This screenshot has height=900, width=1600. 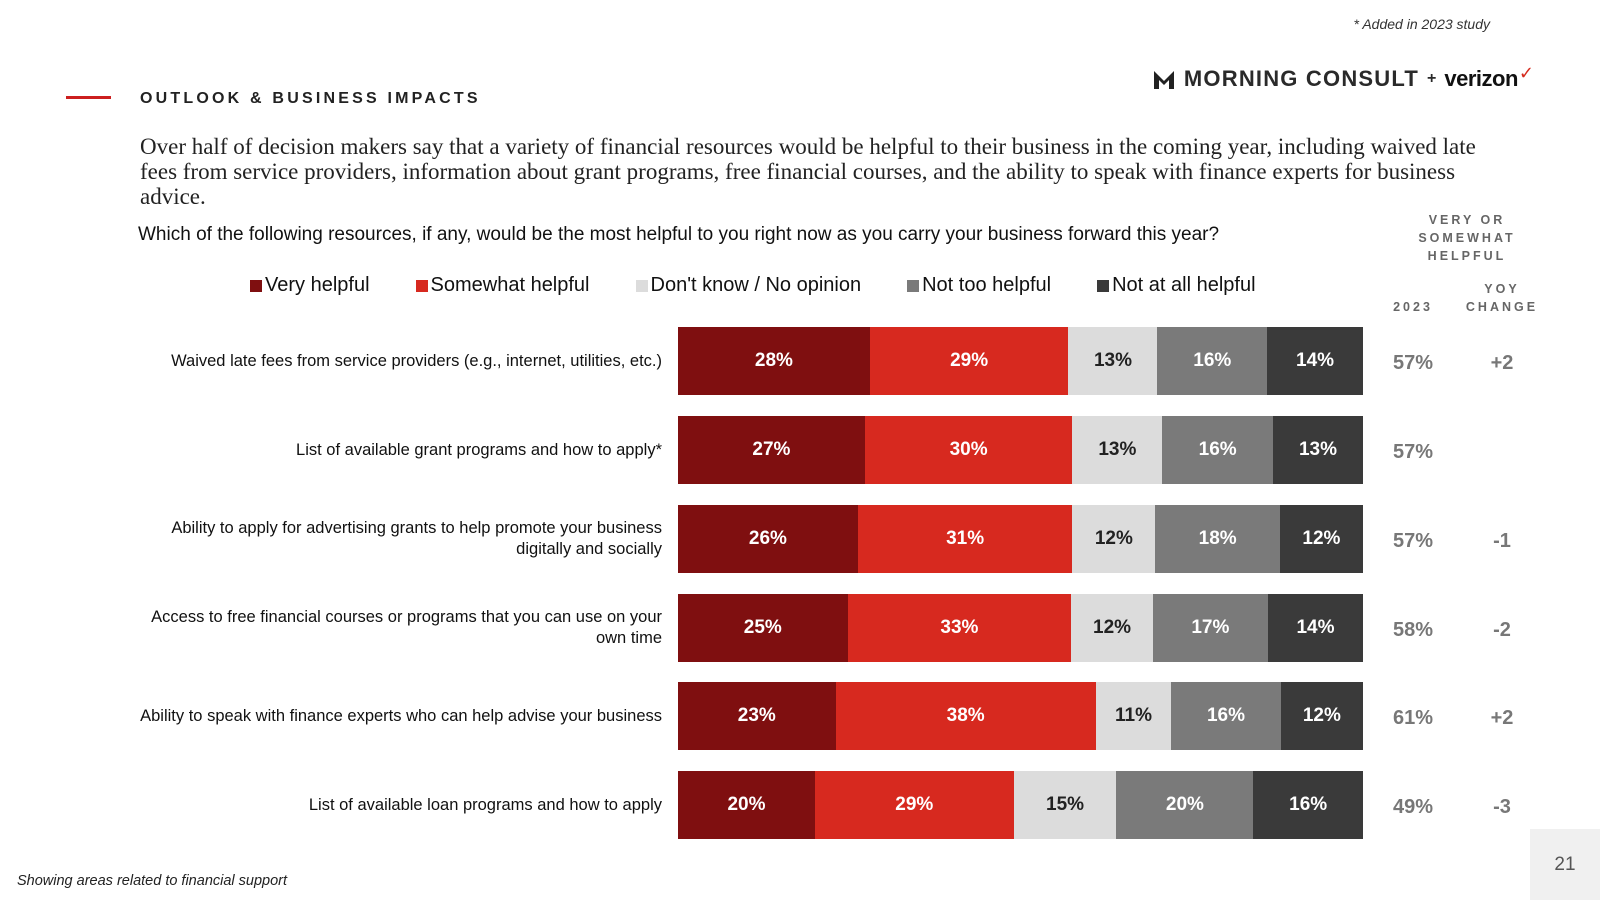 I want to click on bar-segment-very-helpful: 20%, so click(x=746, y=805).